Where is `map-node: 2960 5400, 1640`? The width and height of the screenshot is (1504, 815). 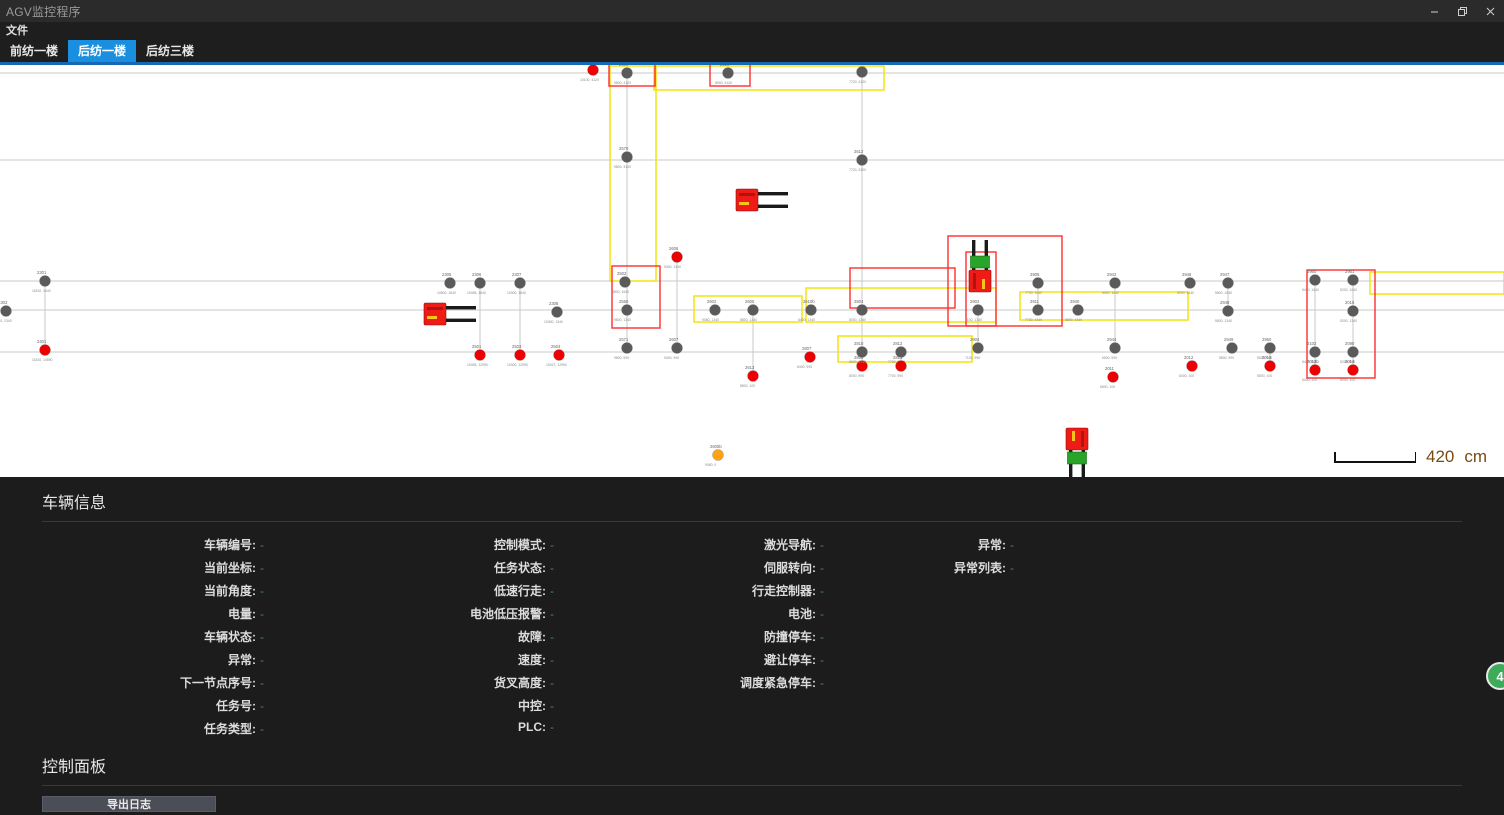
map-node: 2960 5400, 1640 is located at coordinates (1311, 280).